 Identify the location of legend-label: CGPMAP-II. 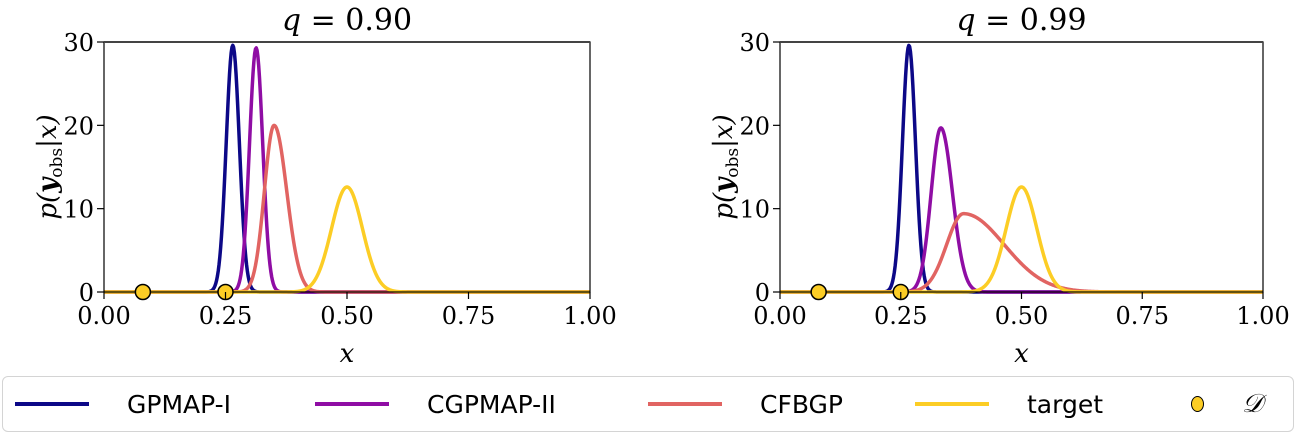
(491, 404).